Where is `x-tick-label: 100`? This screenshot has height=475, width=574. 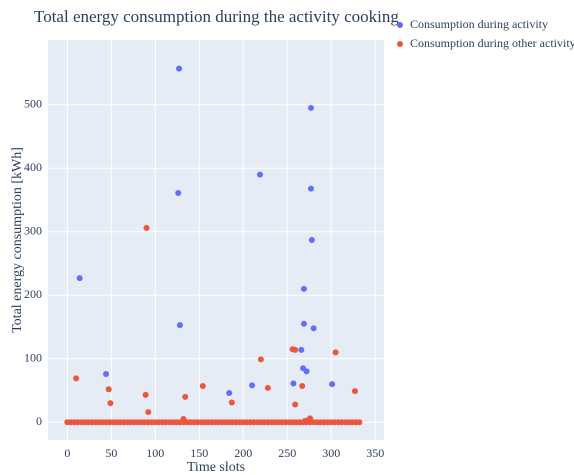 x-tick-label: 100 is located at coordinates (155, 453).